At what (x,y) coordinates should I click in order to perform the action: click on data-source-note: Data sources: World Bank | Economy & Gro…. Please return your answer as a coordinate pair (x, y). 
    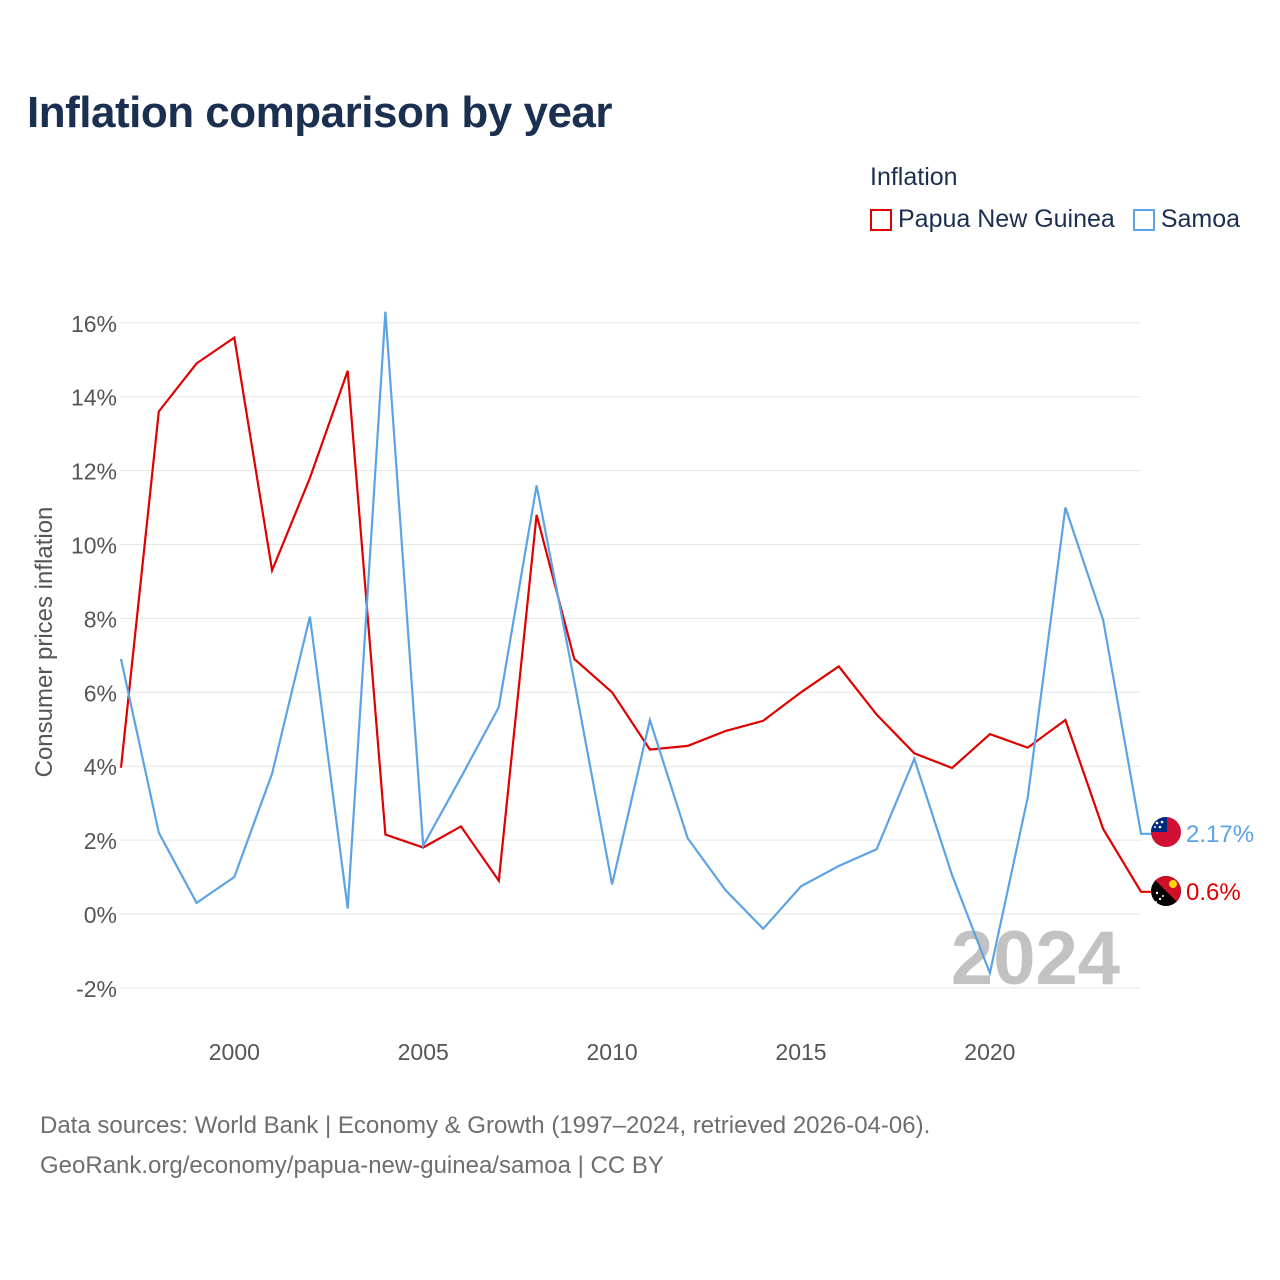
    Looking at the image, I should click on (485, 1146).